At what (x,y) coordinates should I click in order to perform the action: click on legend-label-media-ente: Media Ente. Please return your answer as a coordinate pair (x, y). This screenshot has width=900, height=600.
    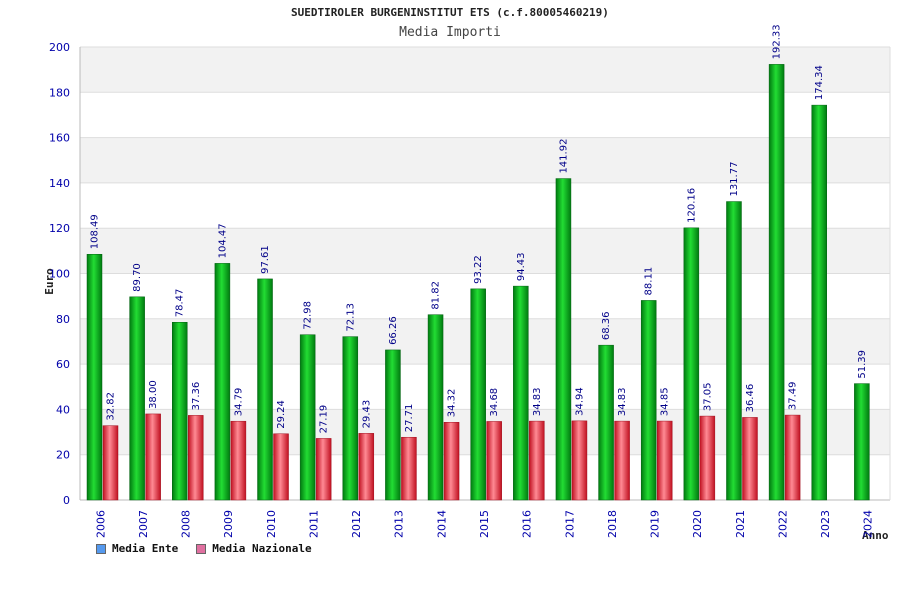
    Looking at the image, I should click on (145, 548).